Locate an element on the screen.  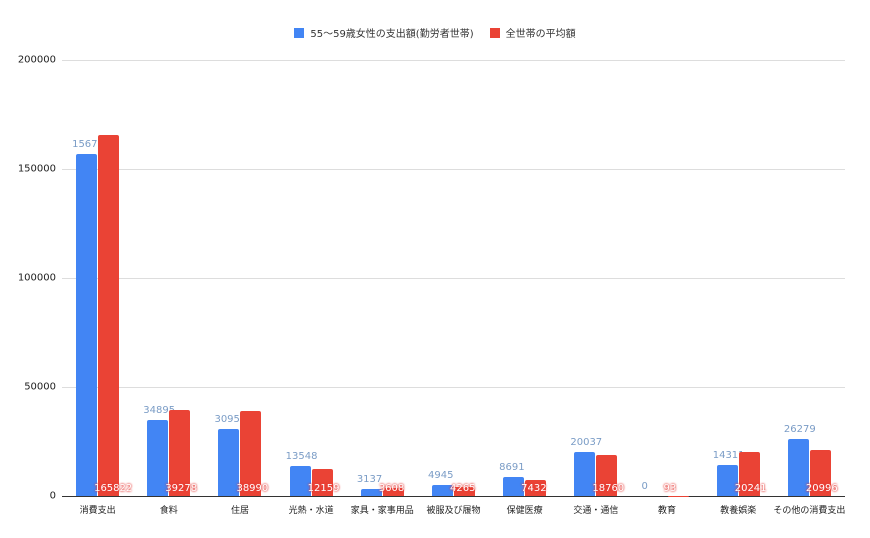
x-tick-label: 住居 is located at coordinates (239, 511).